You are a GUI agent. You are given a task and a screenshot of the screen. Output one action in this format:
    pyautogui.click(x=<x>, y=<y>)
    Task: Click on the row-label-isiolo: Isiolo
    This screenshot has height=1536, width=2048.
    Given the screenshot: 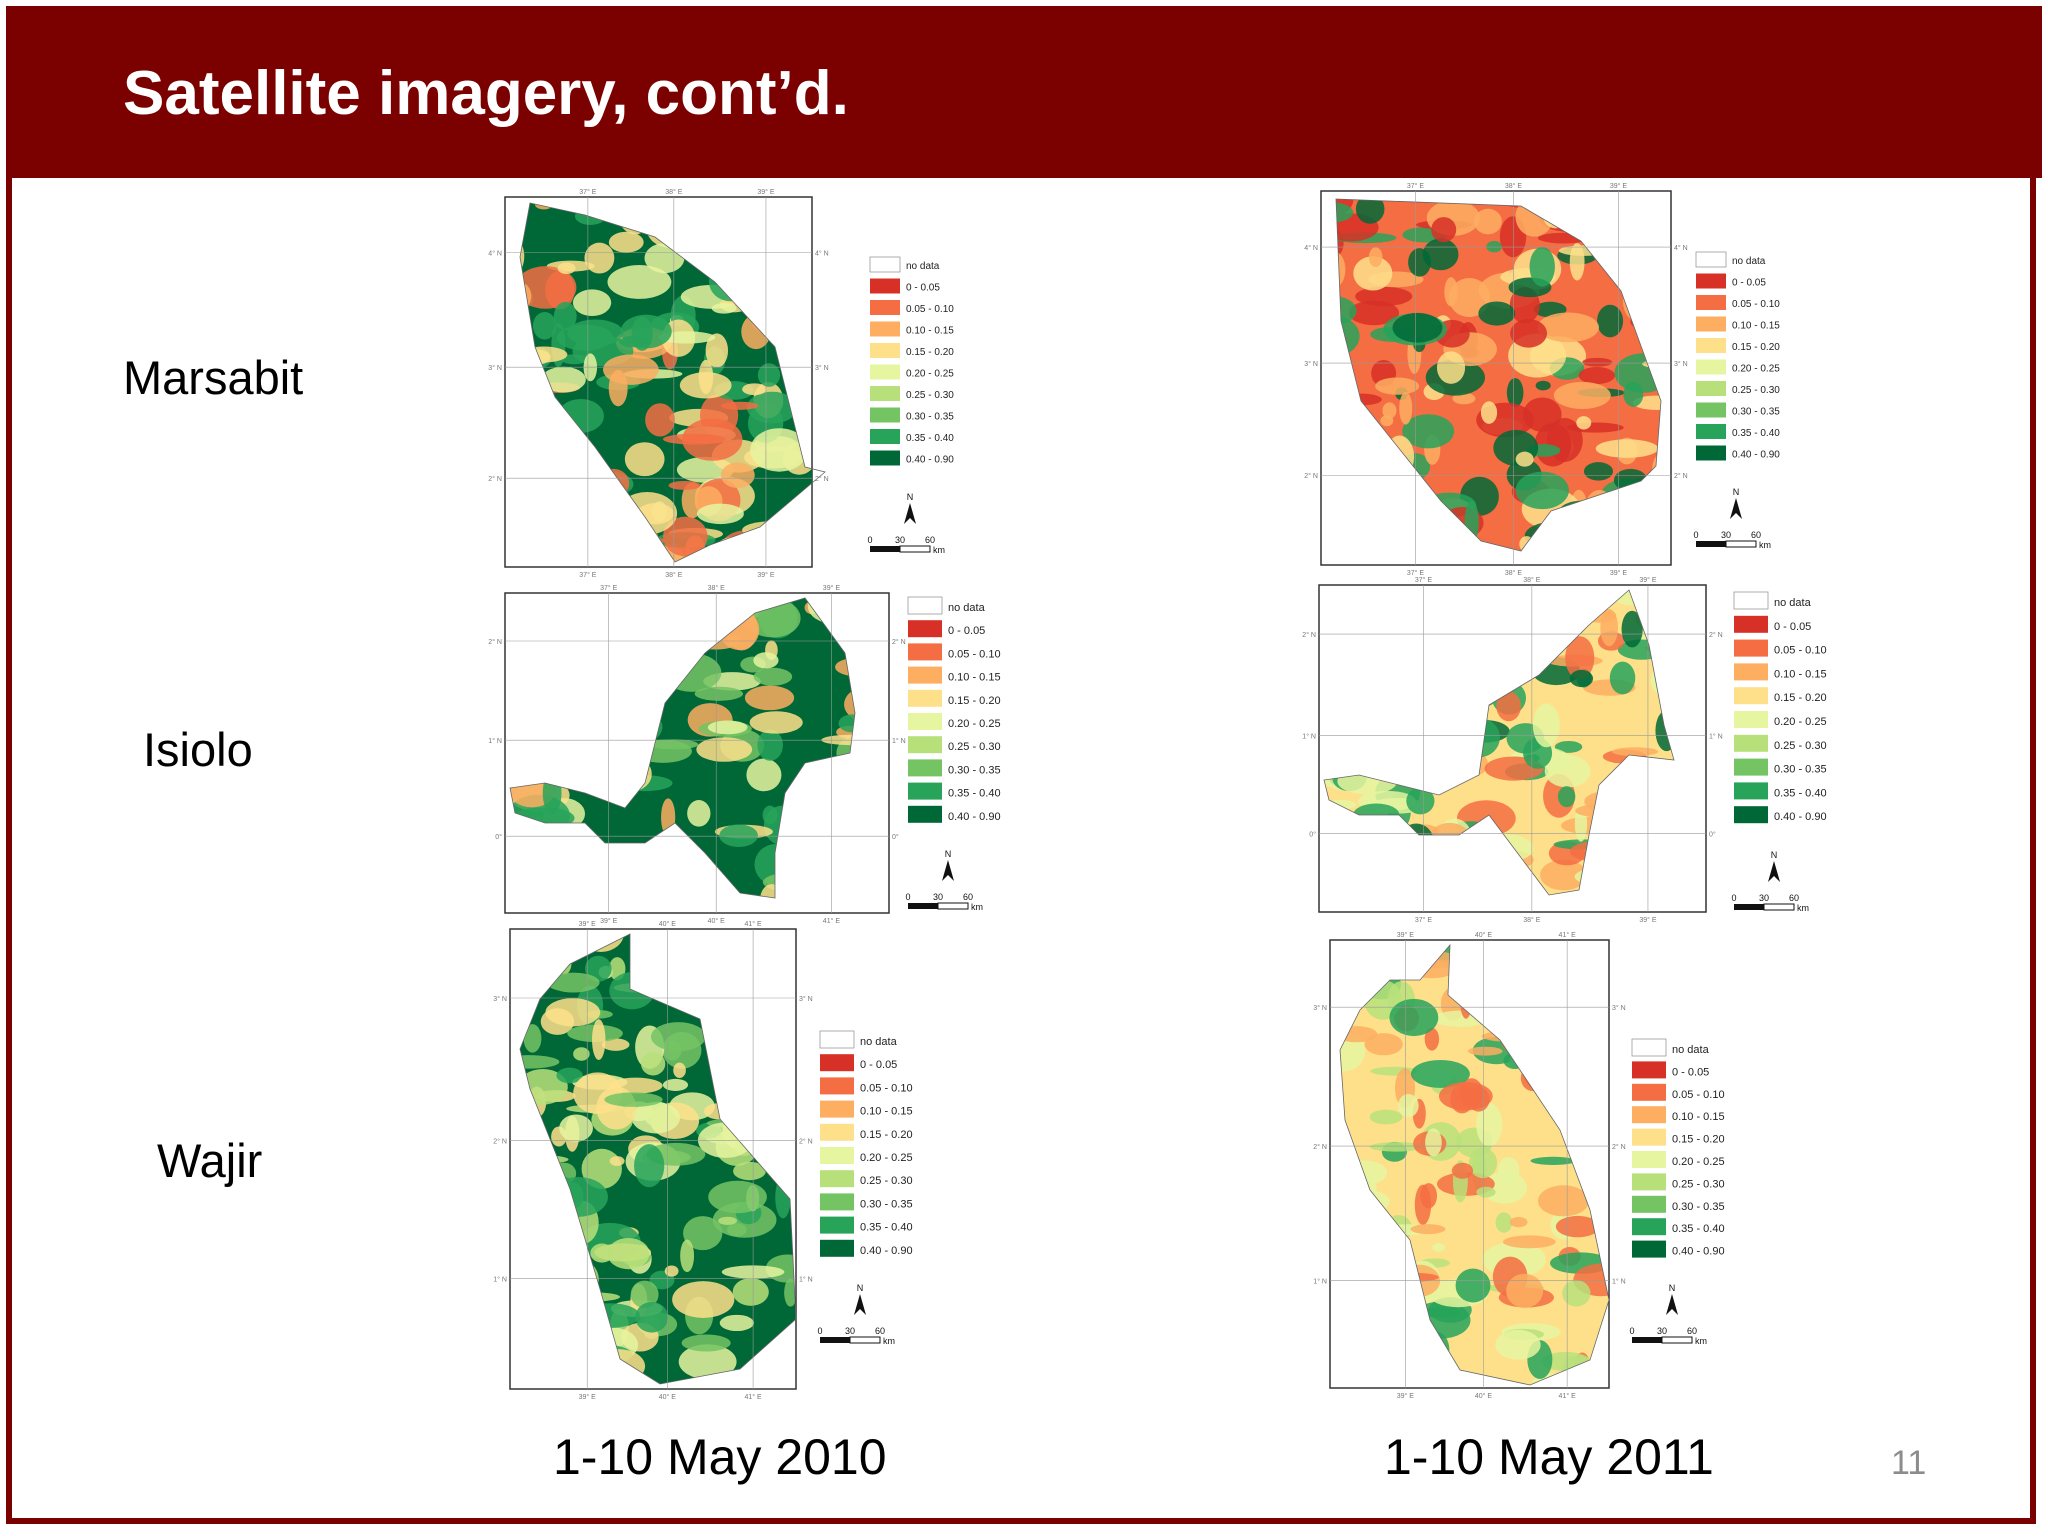 What is the action you would take?
    pyautogui.click(x=198, y=749)
    